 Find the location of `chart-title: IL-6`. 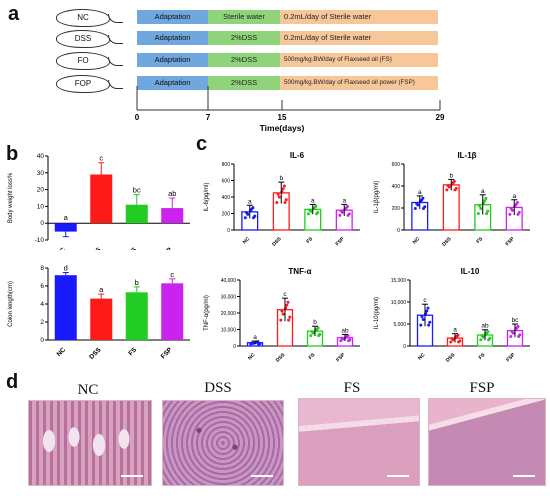

chart-title: IL-6 is located at coordinates (297, 155).